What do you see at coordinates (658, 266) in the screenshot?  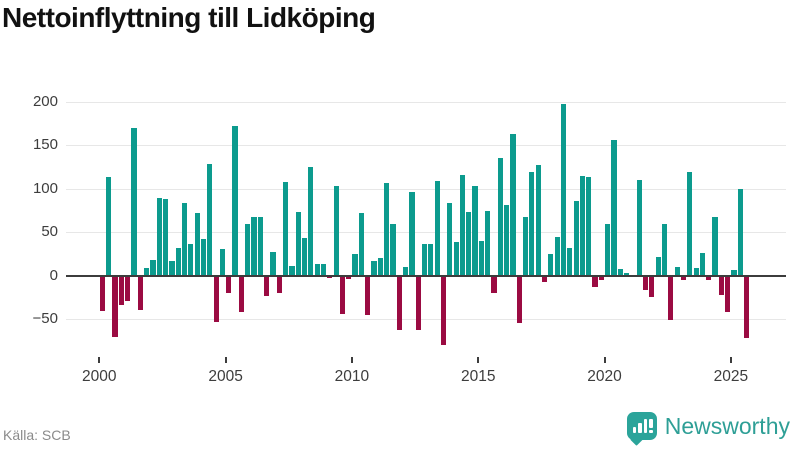 I see `bar-2022q1` at bounding box center [658, 266].